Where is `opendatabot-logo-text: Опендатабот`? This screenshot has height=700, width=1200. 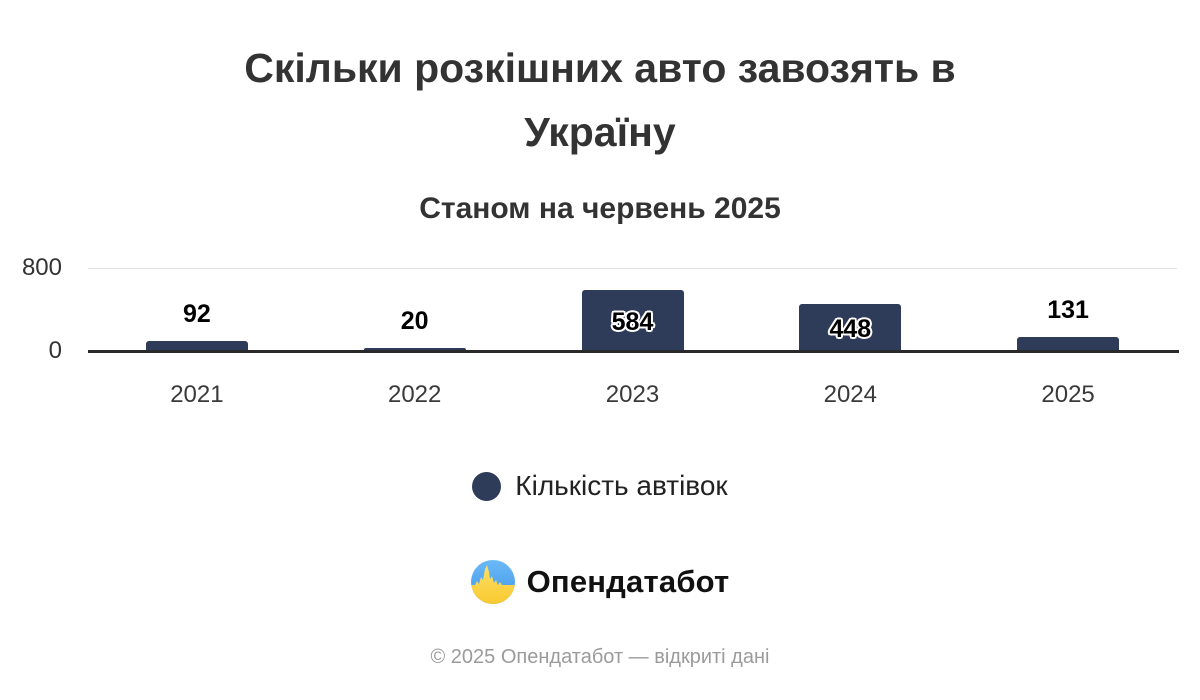 opendatabot-logo-text: Опендатабот is located at coordinates (628, 581).